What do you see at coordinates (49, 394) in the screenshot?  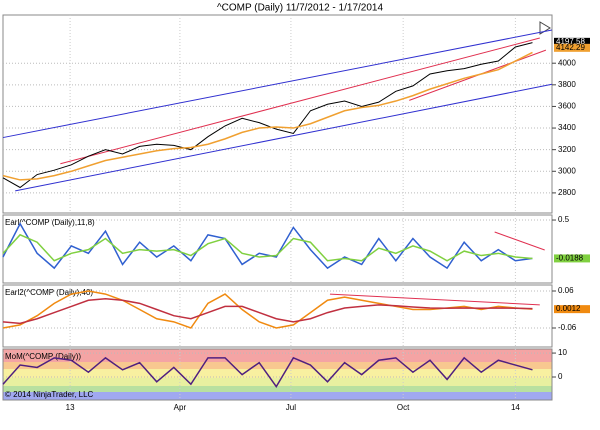 I see `annotation: © 2014 NinjaTrader, LLC` at bounding box center [49, 394].